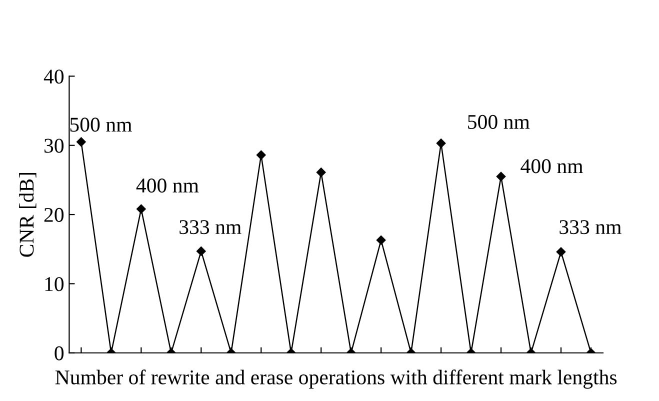 This screenshot has width=659, height=401. Describe the element at coordinates (54, 145) in the screenshot. I see `y-tick-label: 30` at that location.